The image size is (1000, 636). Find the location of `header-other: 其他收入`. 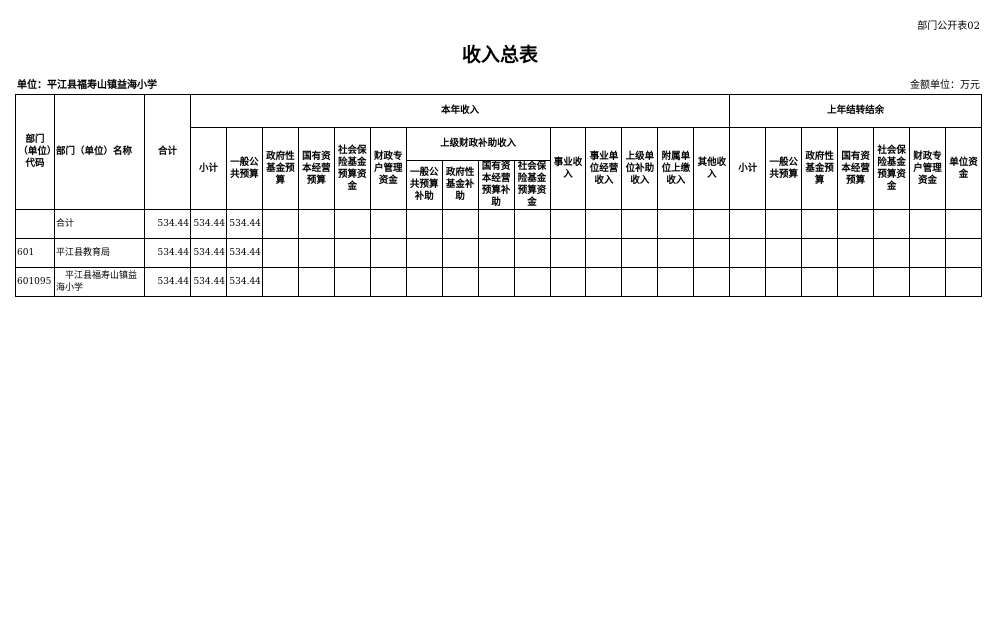

header-other: 其他收入 is located at coordinates (712, 168).